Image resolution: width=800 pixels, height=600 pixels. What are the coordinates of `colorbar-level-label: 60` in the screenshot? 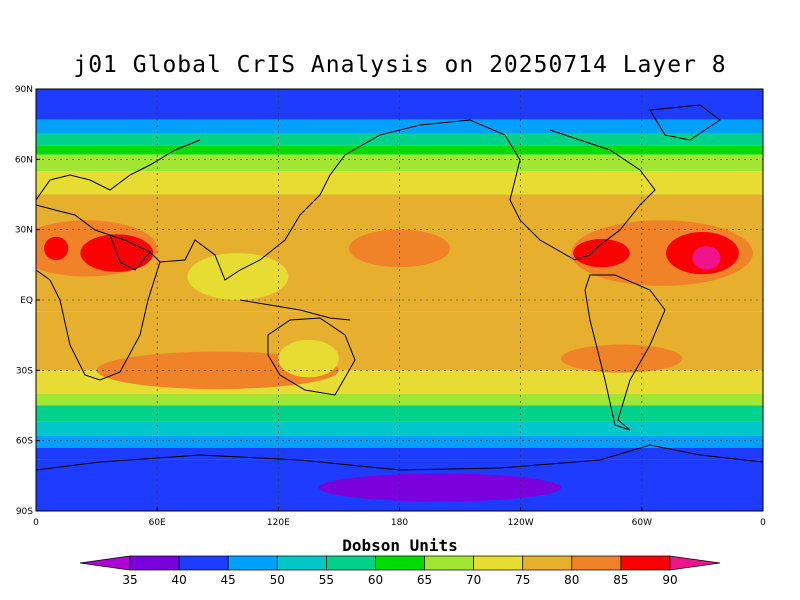 It's located at (375, 580).